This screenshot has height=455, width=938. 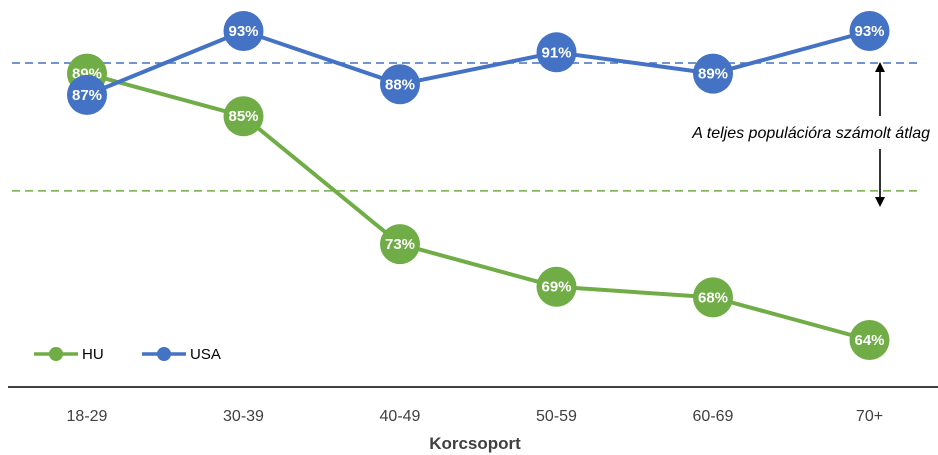 What do you see at coordinates (869, 340) in the screenshot?
I see `data-label-hu-5: 64%` at bounding box center [869, 340].